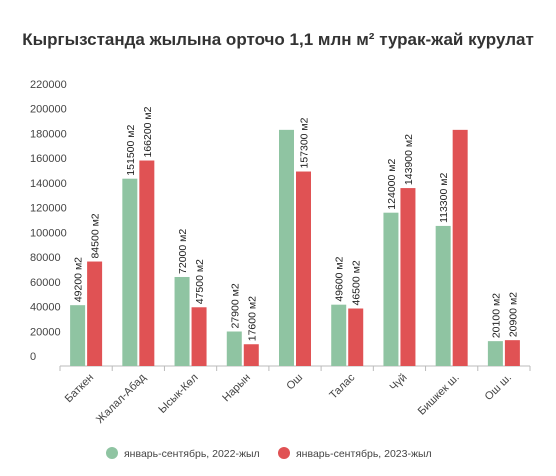 Image resolution: width=556 pixels, height=476 pixels. I want to click on data-label: 84500 м2, so click(96, 235).